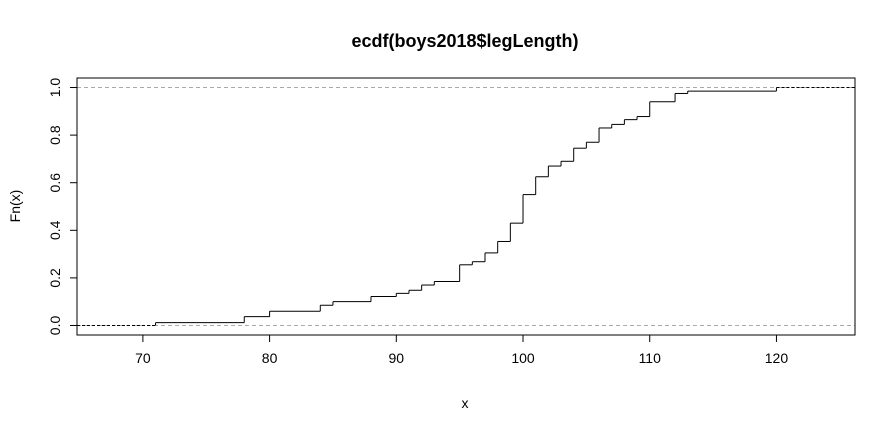 This screenshot has width=895, height=432. I want to click on y-axis-label: Fn(x), so click(15, 206).